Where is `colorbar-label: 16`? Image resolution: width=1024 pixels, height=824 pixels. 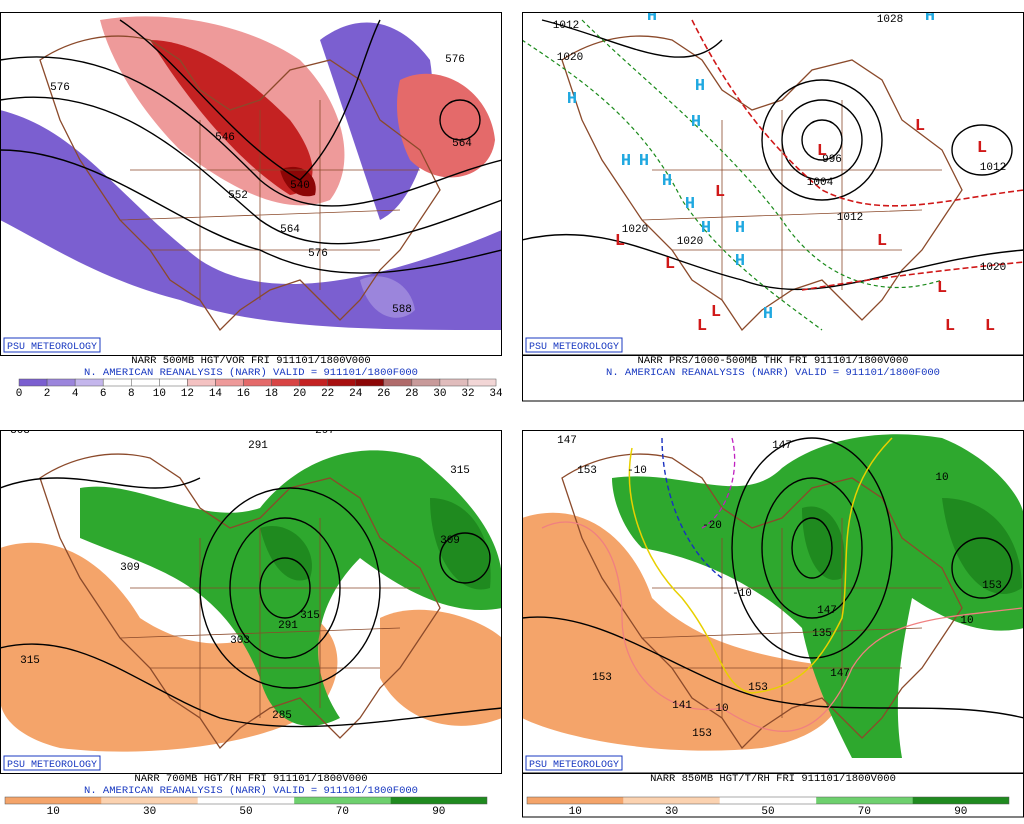 colorbar-label: 16 is located at coordinates (243, 394).